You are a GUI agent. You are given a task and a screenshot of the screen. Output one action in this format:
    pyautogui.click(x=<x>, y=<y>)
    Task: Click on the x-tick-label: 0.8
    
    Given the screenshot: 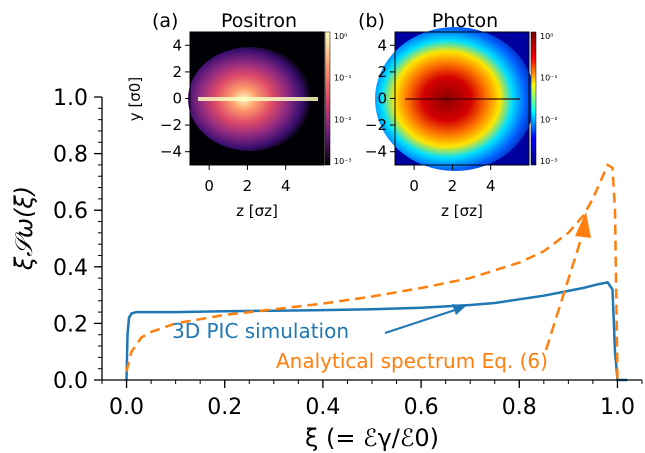 What is the action you would take?
    pyautogui.click(x=519, y=407)
    